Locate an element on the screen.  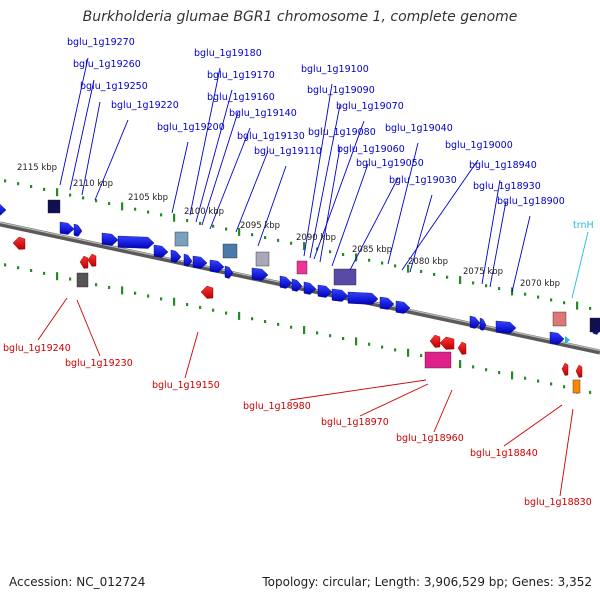
gene-label-plus: bglu_1g19000 is located at coordinates (479, 145).